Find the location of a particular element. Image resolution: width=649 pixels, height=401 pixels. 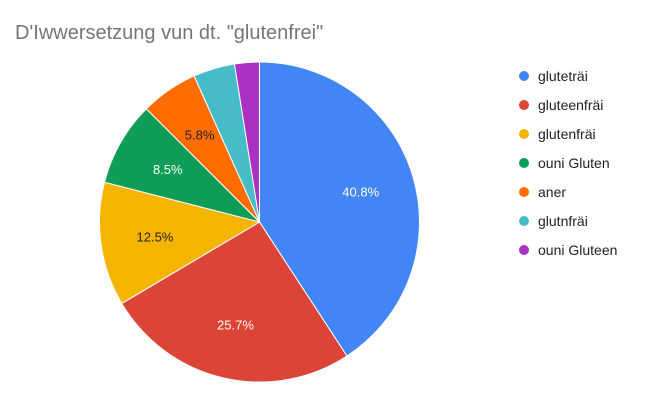

slice-value-label: 5.8% is located at coordinates (200, 135).